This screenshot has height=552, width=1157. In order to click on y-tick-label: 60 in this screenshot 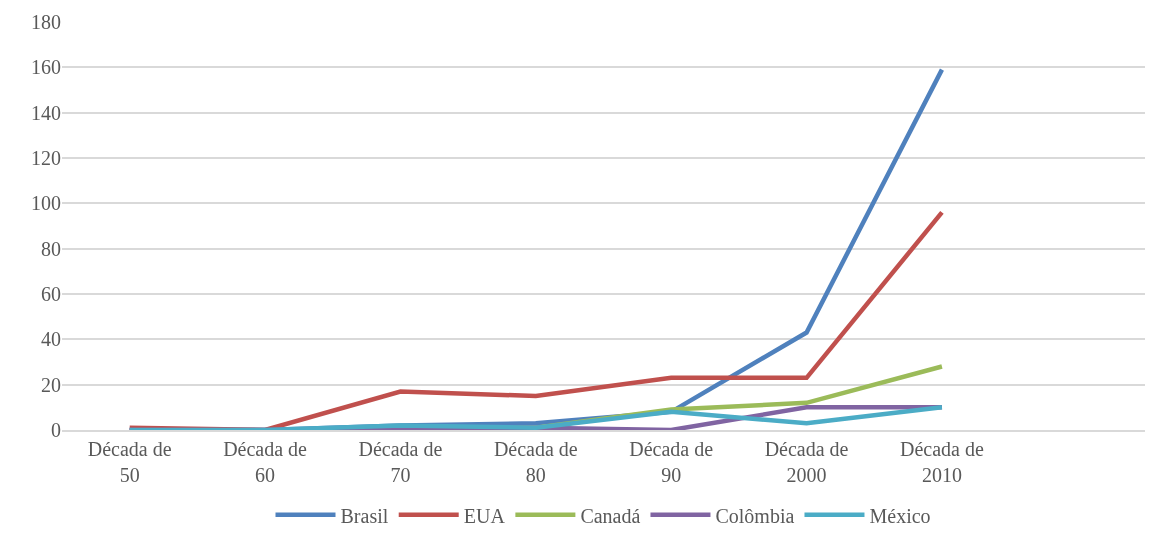, I will do `click(51, 294)`.